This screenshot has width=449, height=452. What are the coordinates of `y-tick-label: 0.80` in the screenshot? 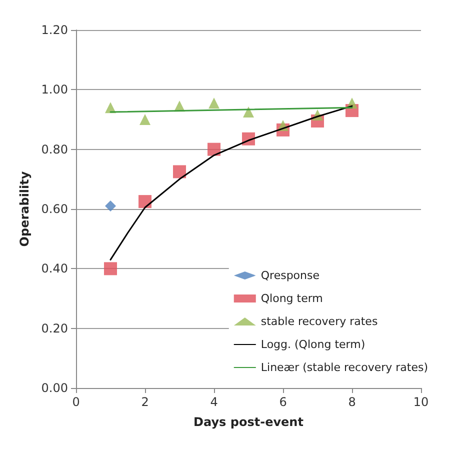 It's located at (54, 149).